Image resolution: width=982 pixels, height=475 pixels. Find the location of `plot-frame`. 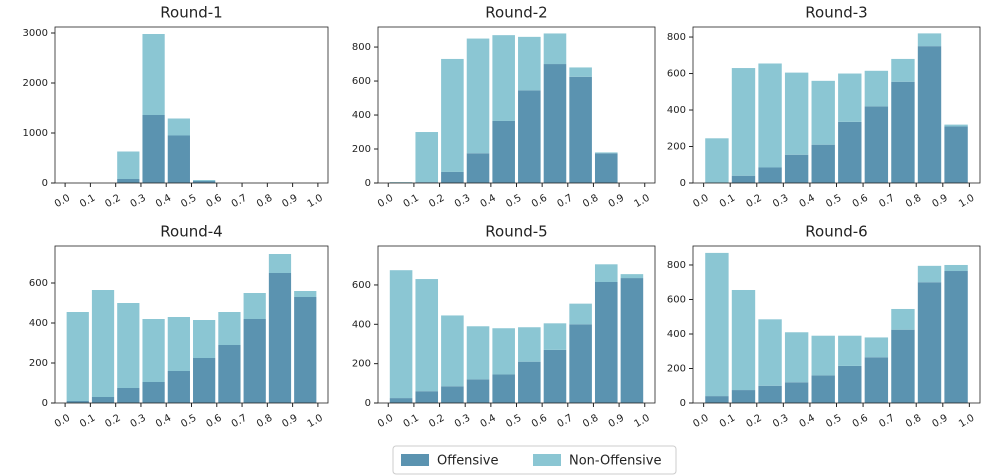

plot-frame is located at coordinates (191, 105).